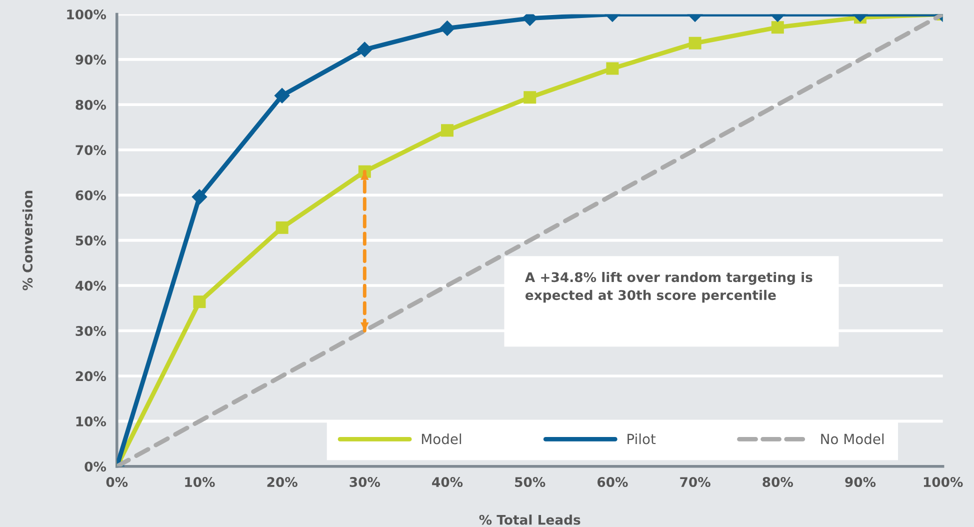 The image size is (974, 527). Describe the element at coordinates (27, 240) in the screenshot. I see `y-axis-title: % Conversion` at that location.